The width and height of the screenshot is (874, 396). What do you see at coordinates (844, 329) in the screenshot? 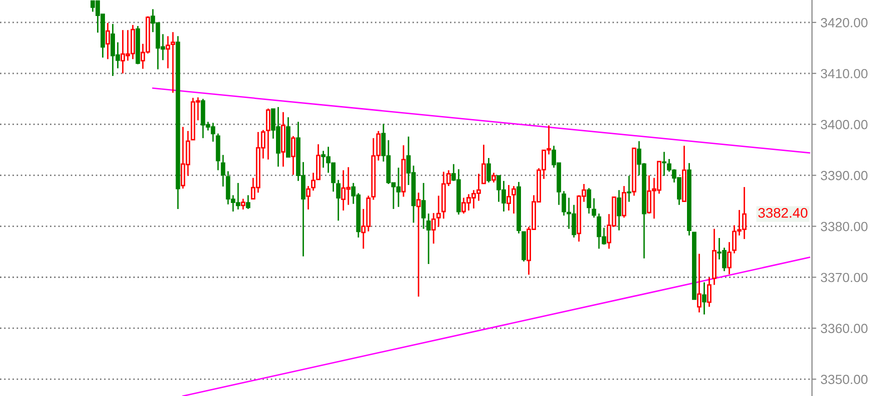
I see `y-tick-label: 3360.00` at bounding box center [844, 329].